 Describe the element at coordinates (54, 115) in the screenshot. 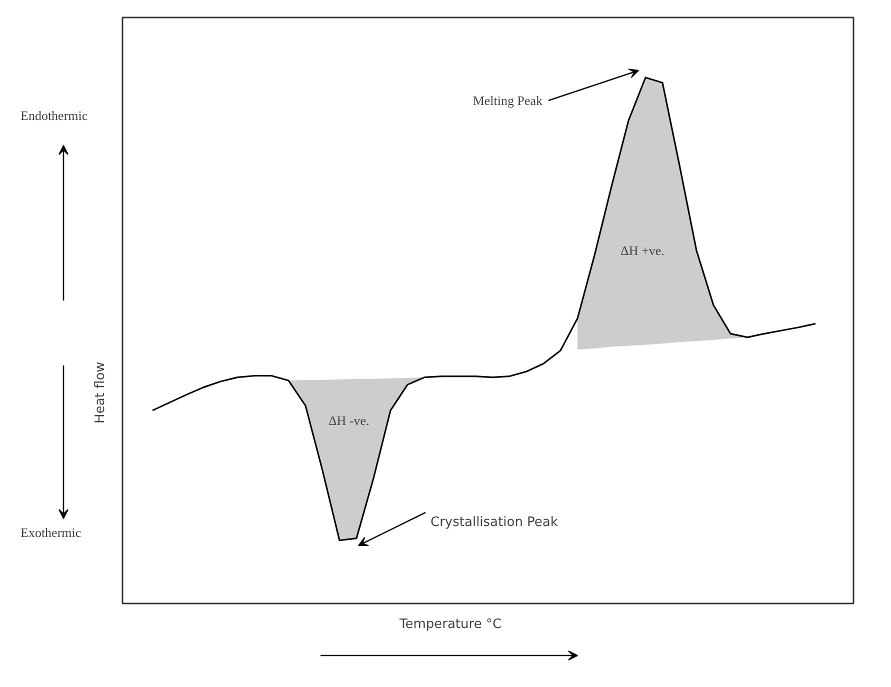

I see `text: Endothermic` at that location.